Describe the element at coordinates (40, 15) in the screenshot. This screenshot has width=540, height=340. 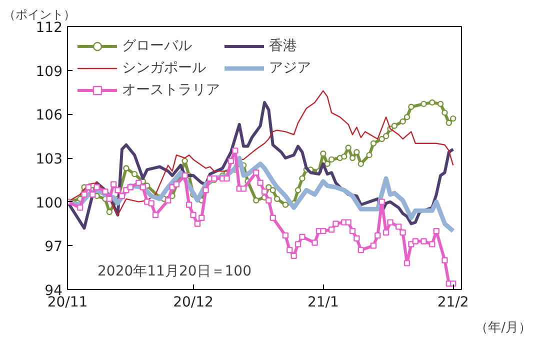
I see `y-axis-title: （ポイント）` at that location.